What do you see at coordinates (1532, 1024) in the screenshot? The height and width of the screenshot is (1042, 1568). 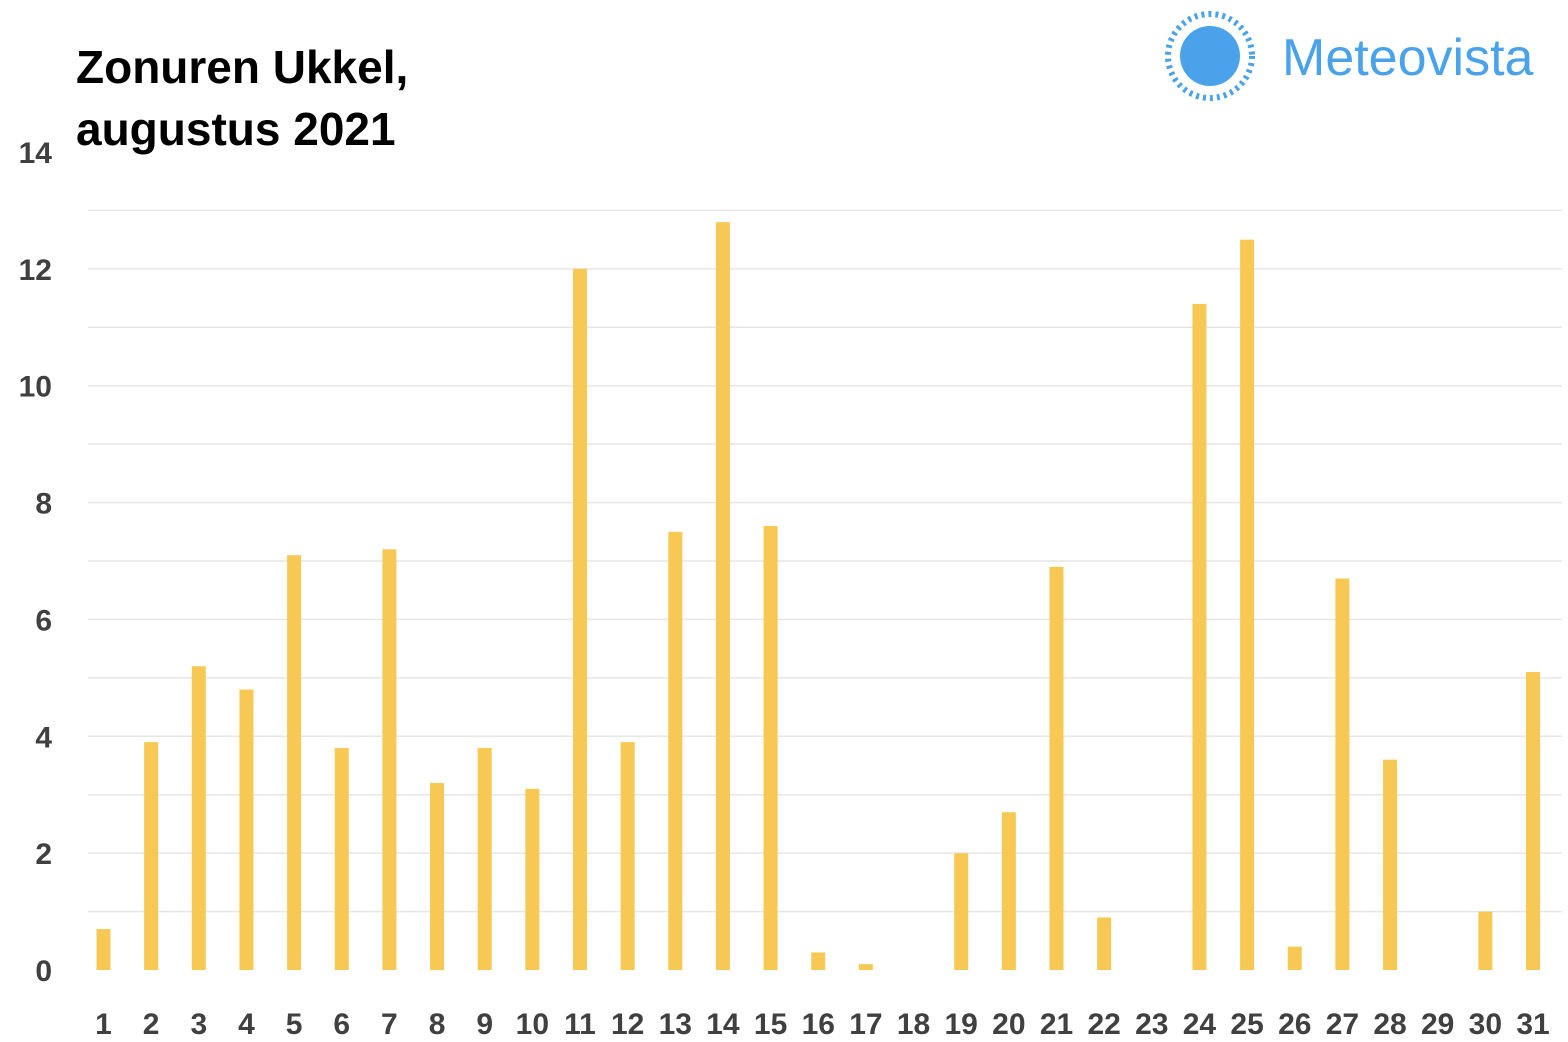 I see `x-tick-label: 31` at bounding box center [1532, 1024].